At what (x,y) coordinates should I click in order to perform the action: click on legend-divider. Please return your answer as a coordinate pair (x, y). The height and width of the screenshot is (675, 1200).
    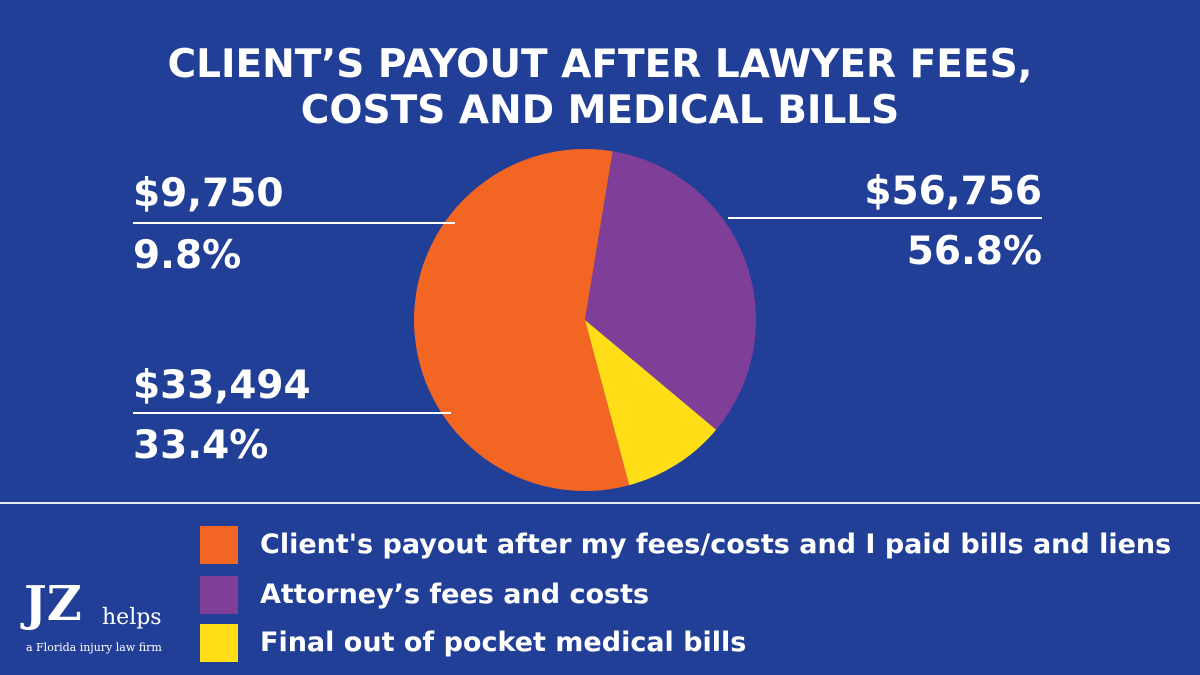
    Looking at the image, I should click on (600, 503).